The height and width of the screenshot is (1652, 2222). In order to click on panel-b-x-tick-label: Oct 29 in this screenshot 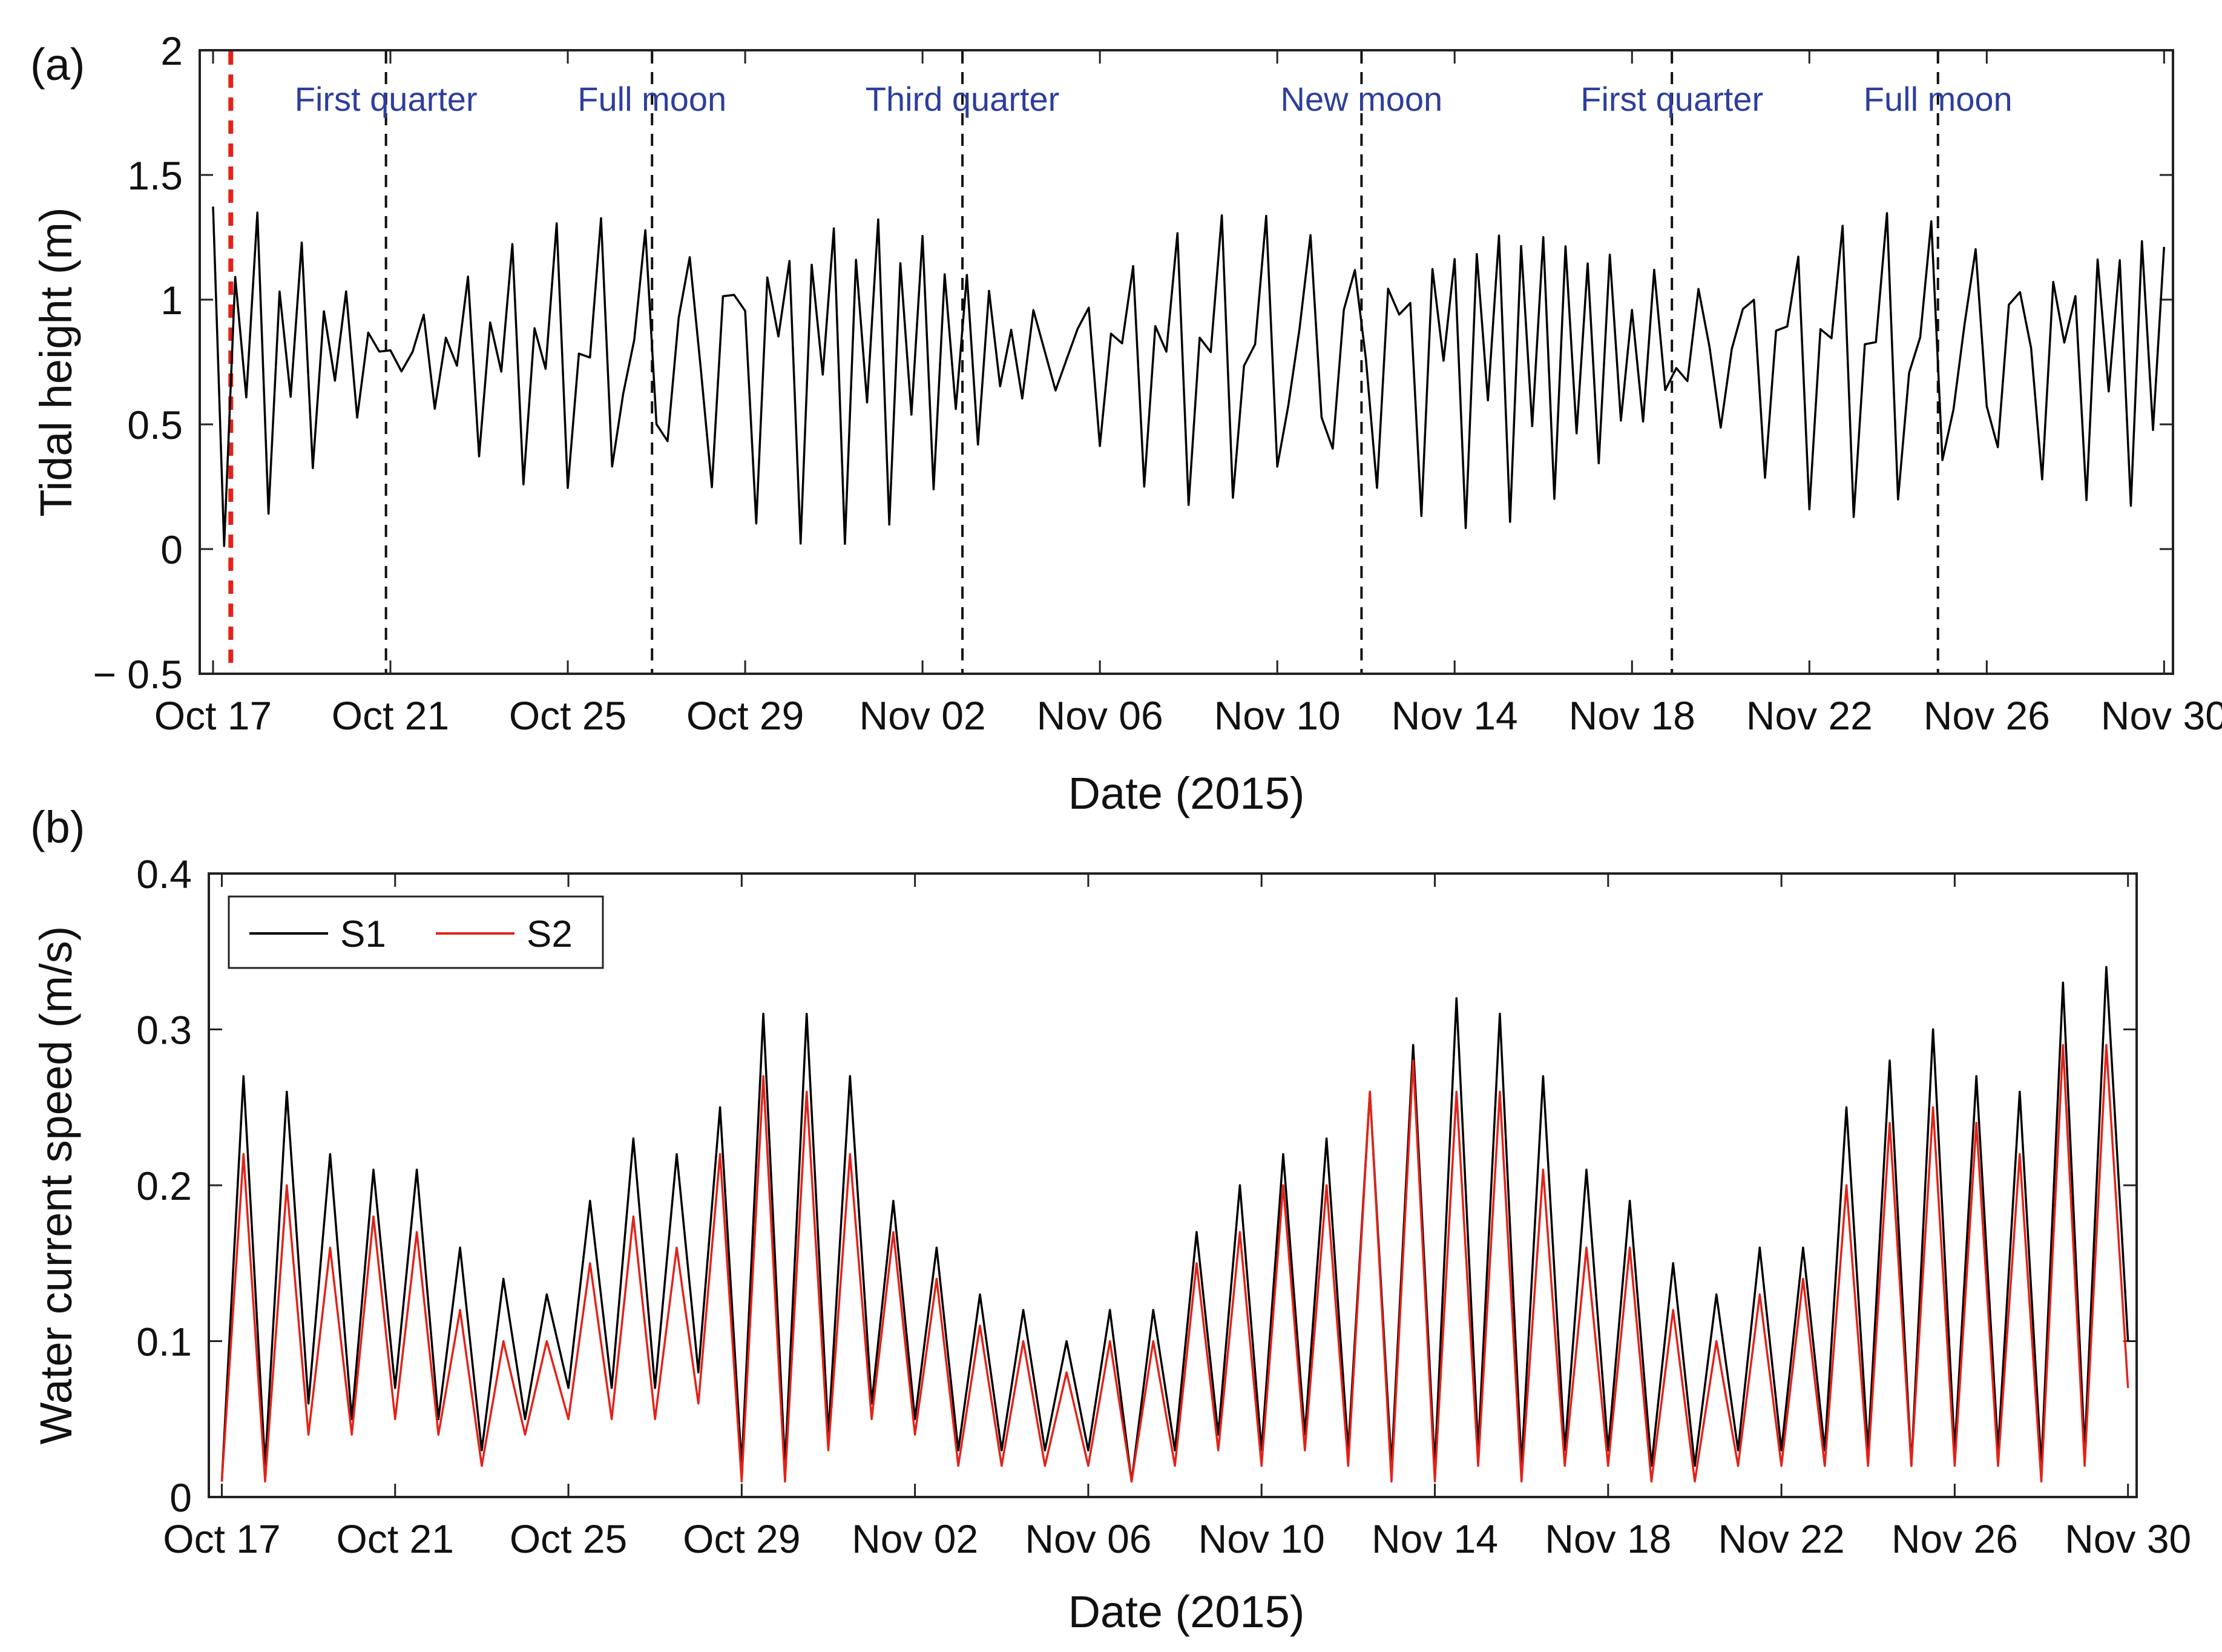, I will do `click(741, 1539)`.